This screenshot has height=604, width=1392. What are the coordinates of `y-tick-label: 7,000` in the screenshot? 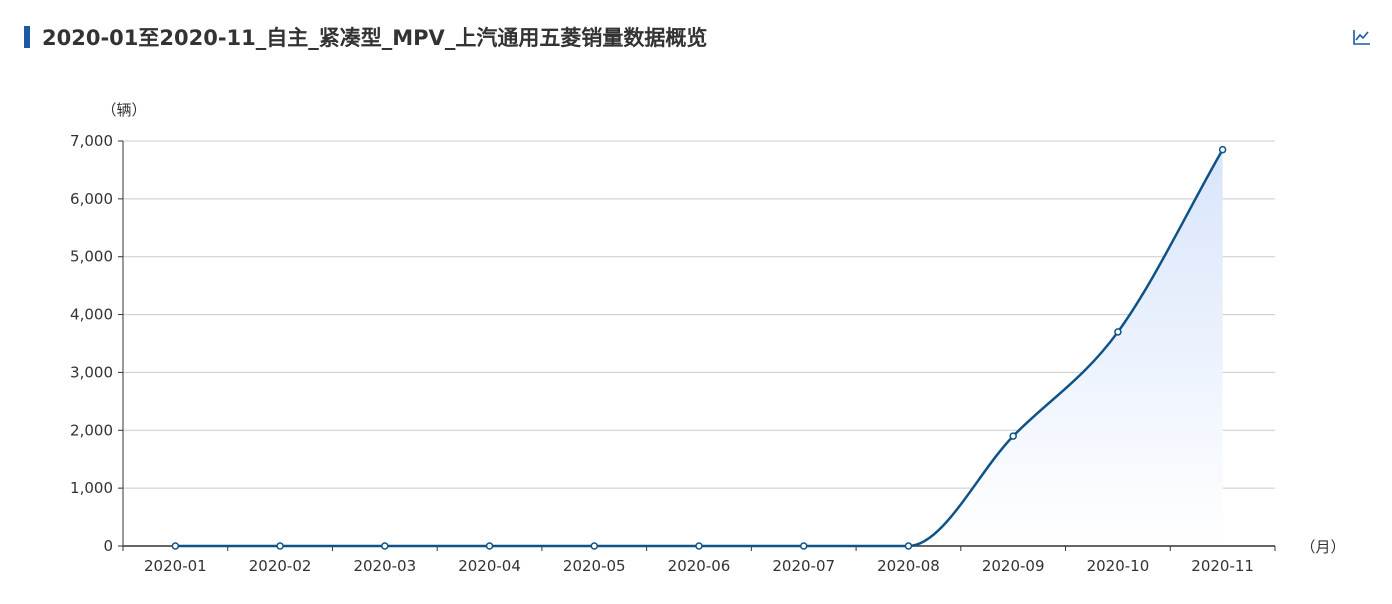 It's located at (91, 141).